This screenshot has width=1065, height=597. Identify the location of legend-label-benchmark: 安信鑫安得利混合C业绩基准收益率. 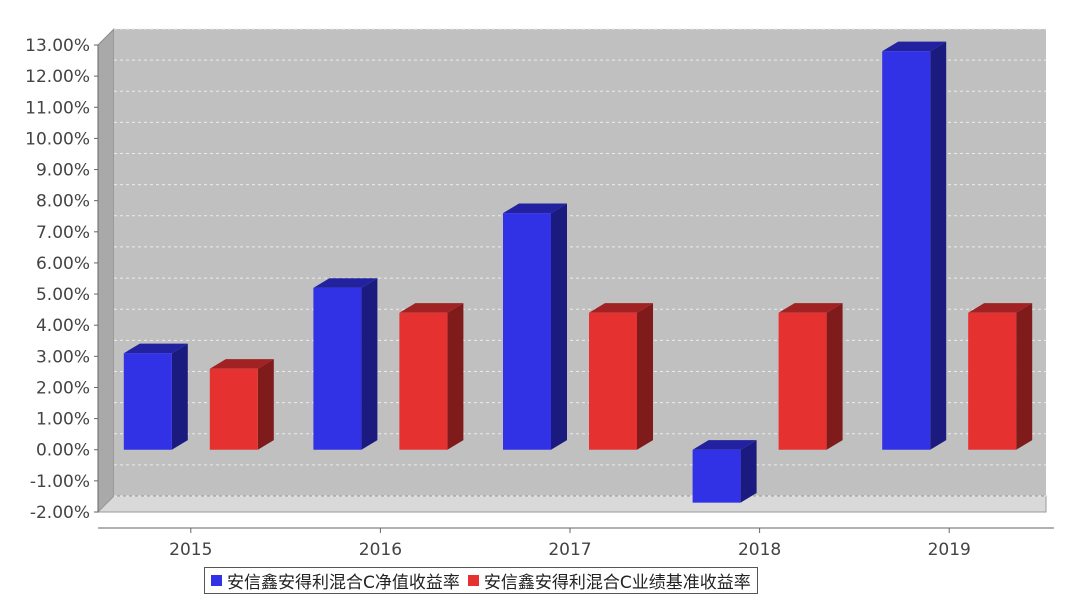
(617, 583).